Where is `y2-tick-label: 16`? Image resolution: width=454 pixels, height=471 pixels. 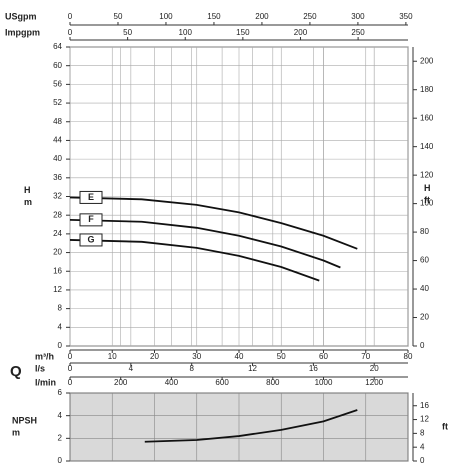
y2-tick-label: 16 is located at coordinates (424, 405).